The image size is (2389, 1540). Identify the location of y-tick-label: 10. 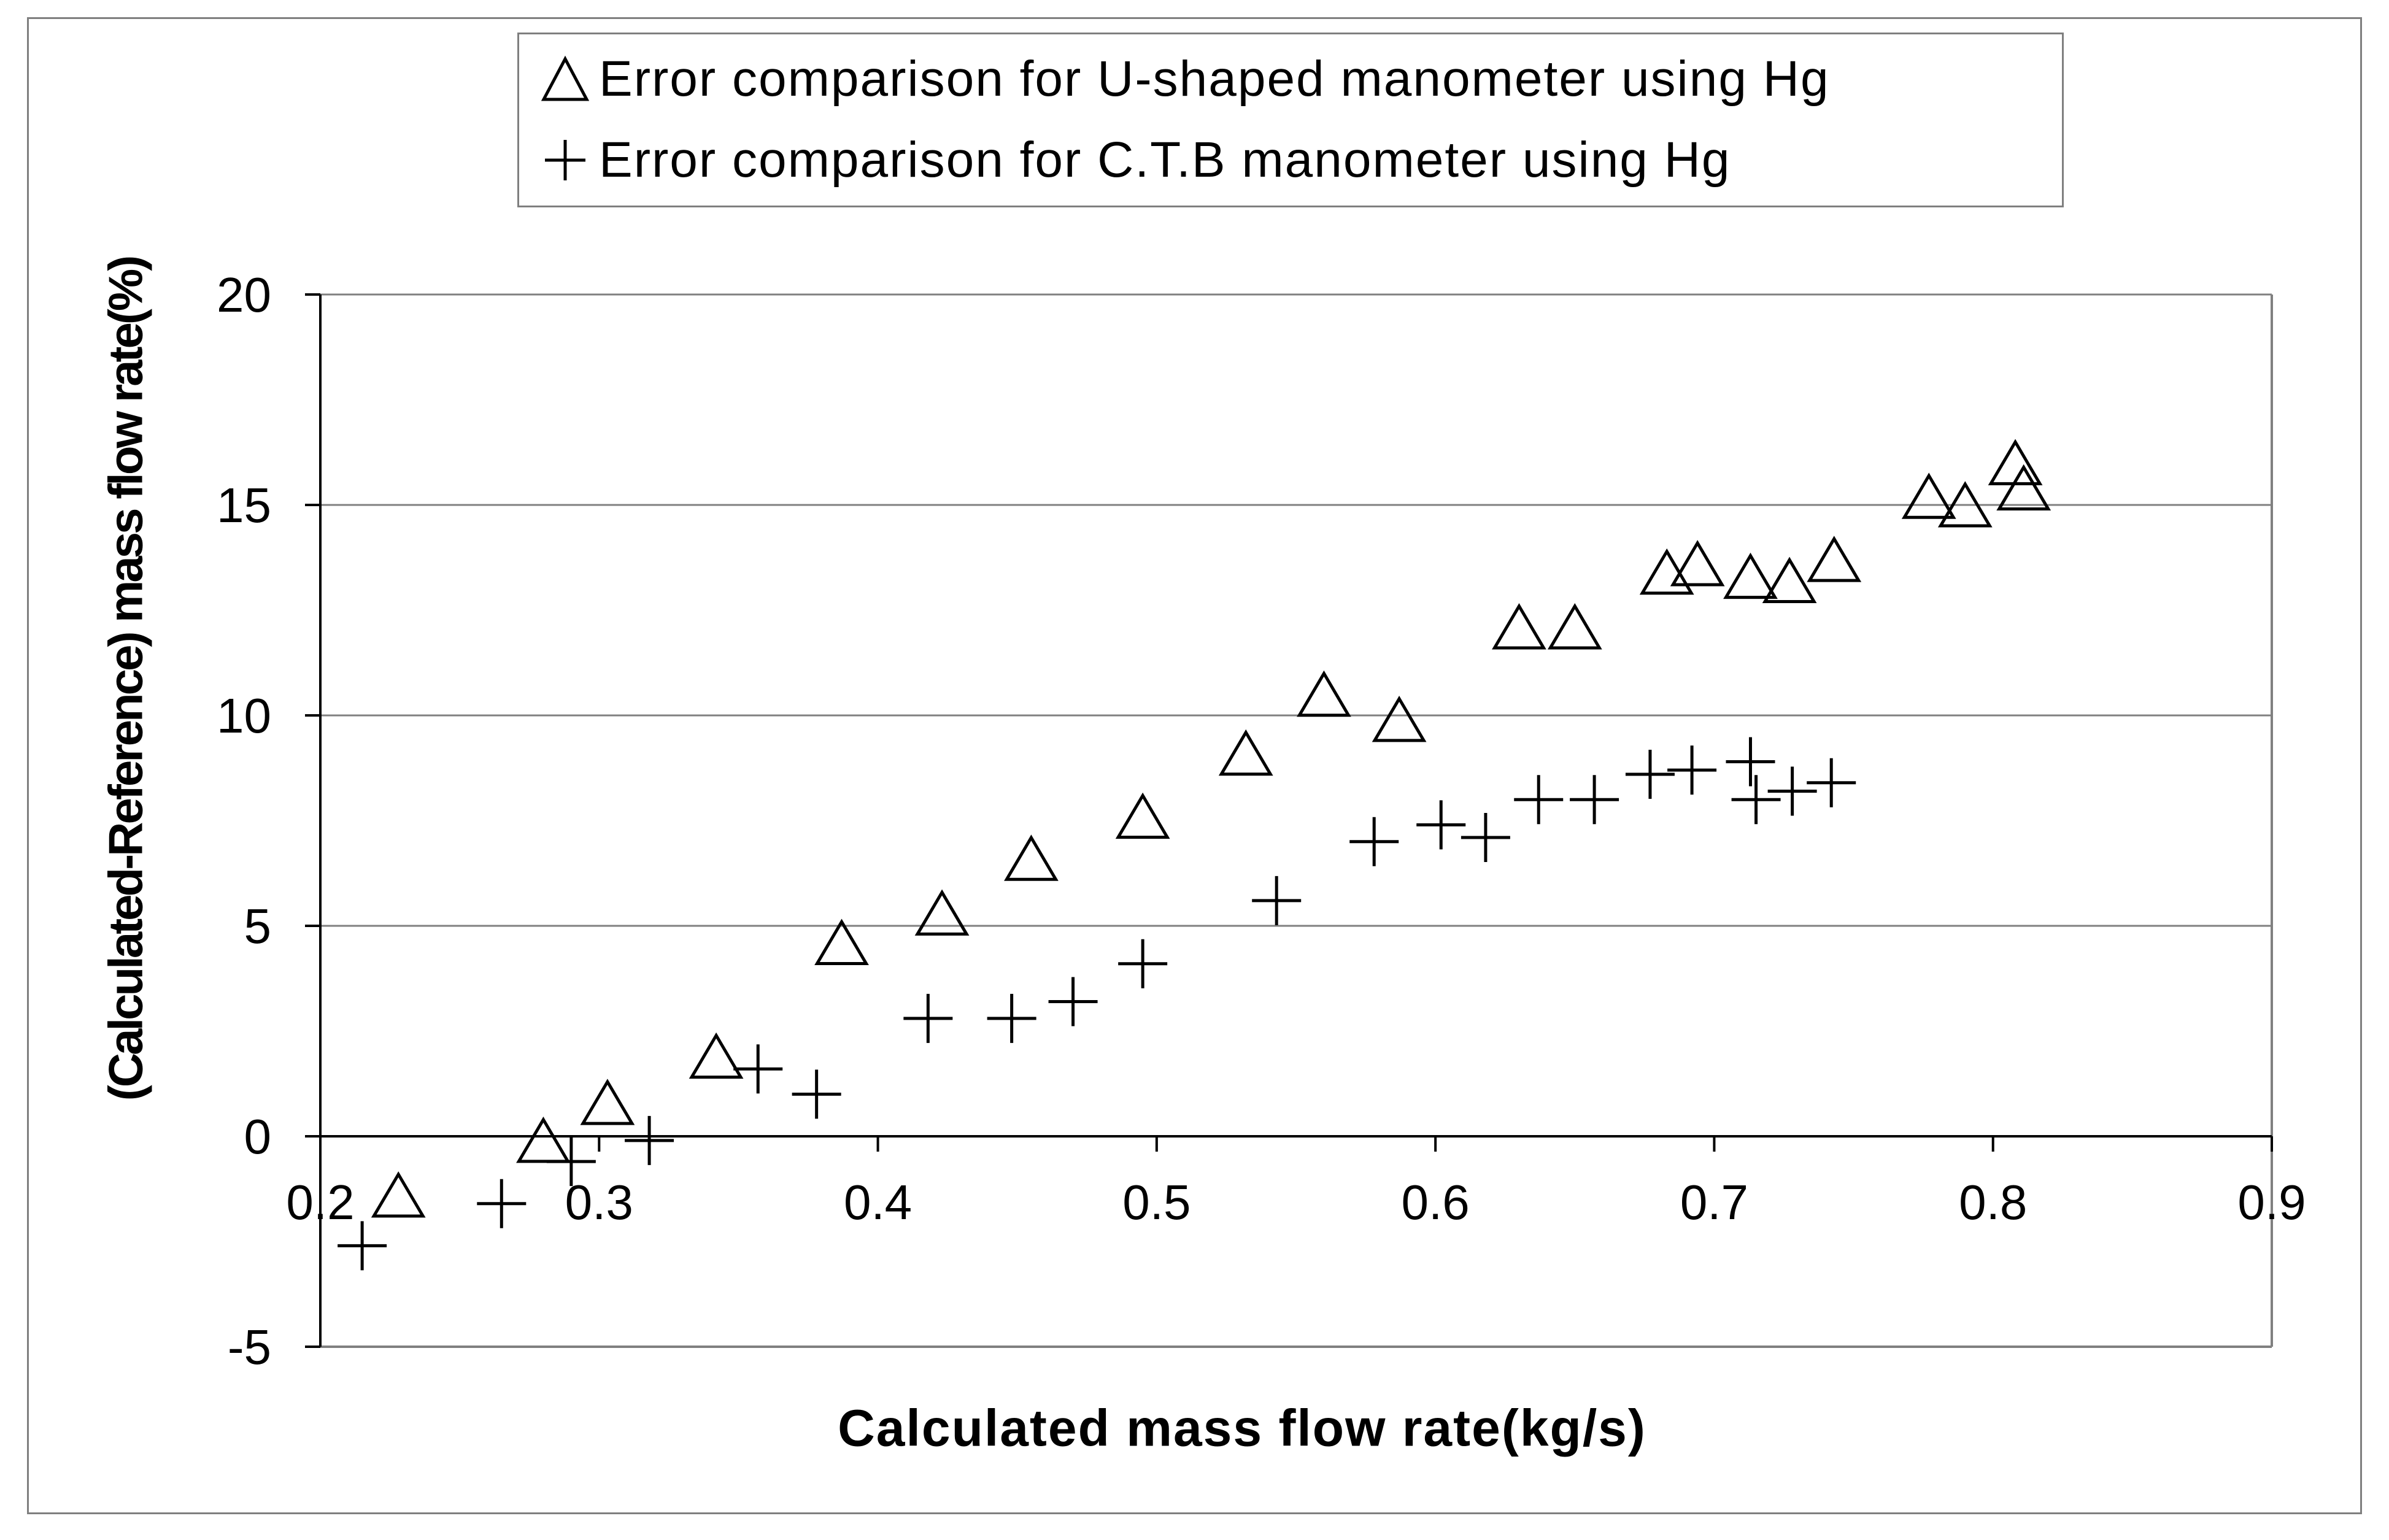
(244, 715).